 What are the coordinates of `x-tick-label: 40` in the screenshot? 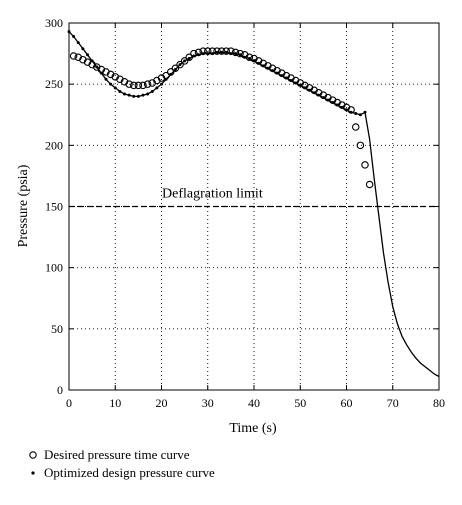 It's located at (254, 403).